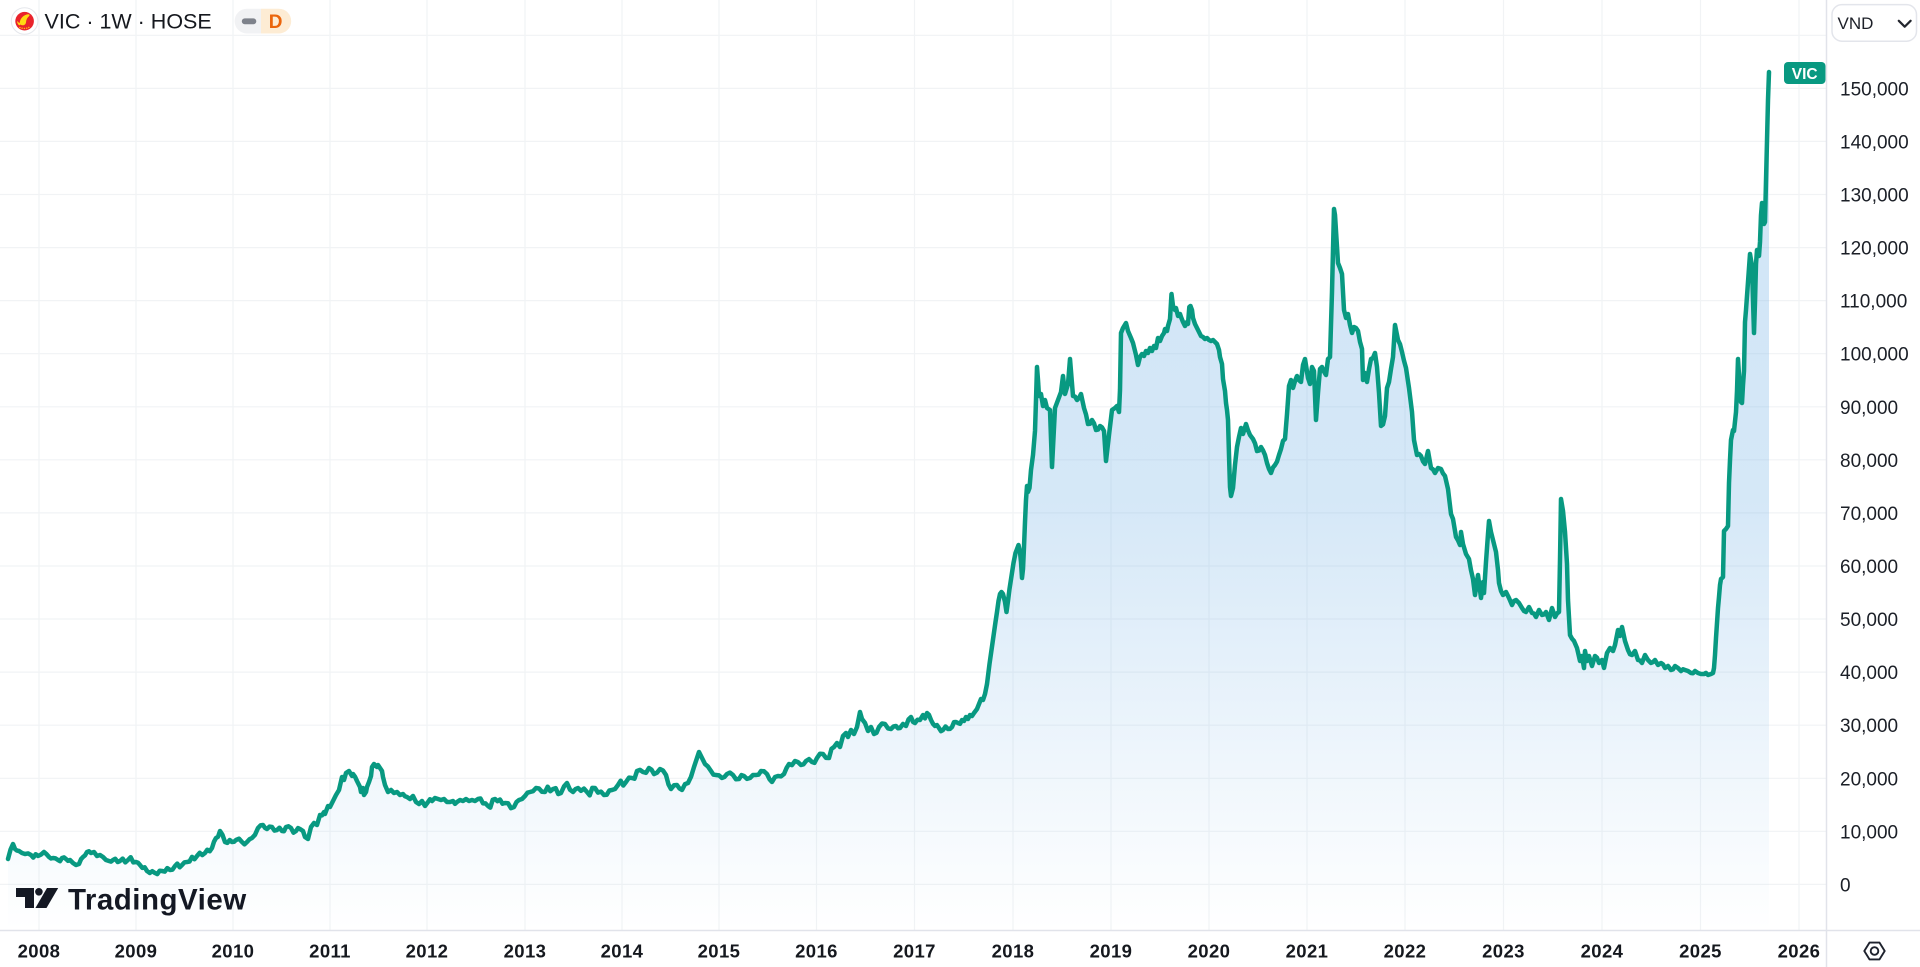 Image resolution: width=1920 pixels, height=967 pixels. I want to click on svg-text: 80,000, so click(1869, 461).